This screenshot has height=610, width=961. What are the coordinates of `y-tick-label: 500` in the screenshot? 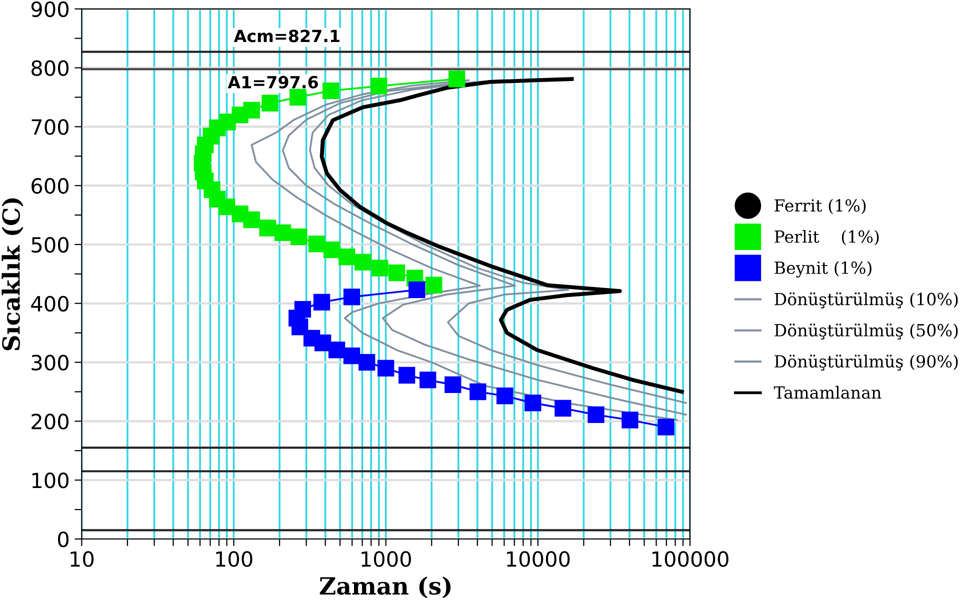 It's located at (50, 244).